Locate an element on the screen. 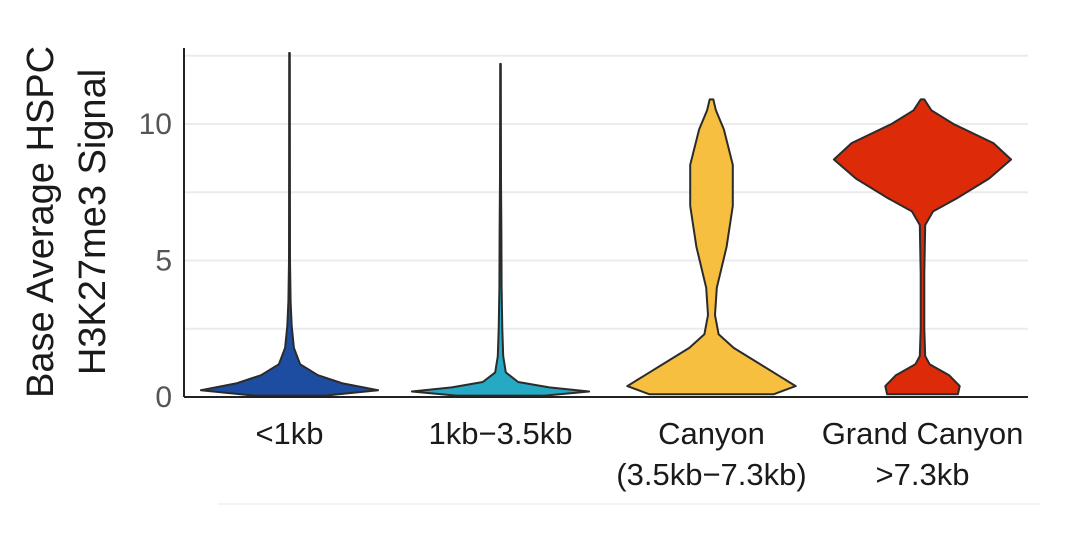  x-tick-label-line: 1kb−3.5kb is located at coordinates (501, 433).